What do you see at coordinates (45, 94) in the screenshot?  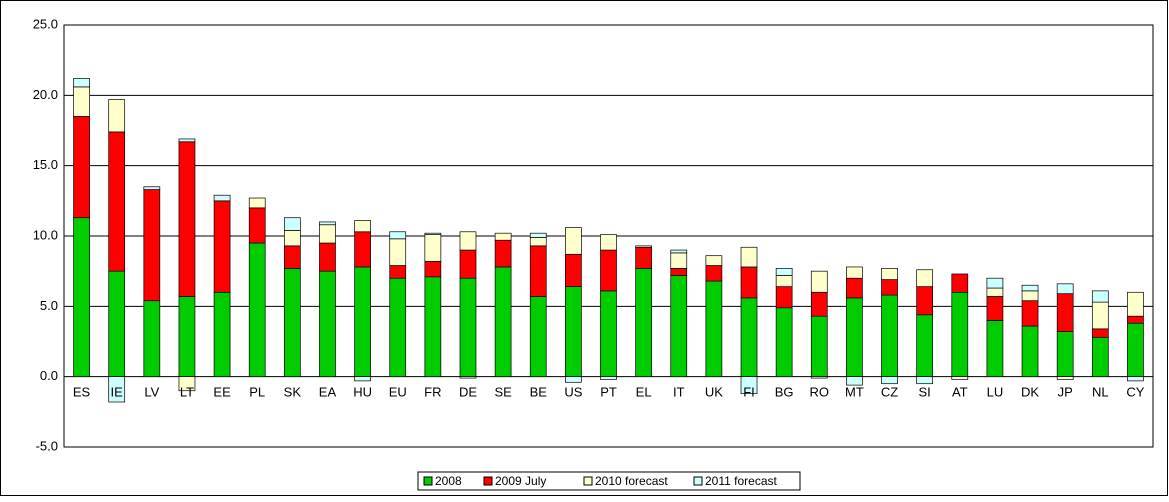 I see `y-tick-label: 20.0` at bounding box center [45, 94].